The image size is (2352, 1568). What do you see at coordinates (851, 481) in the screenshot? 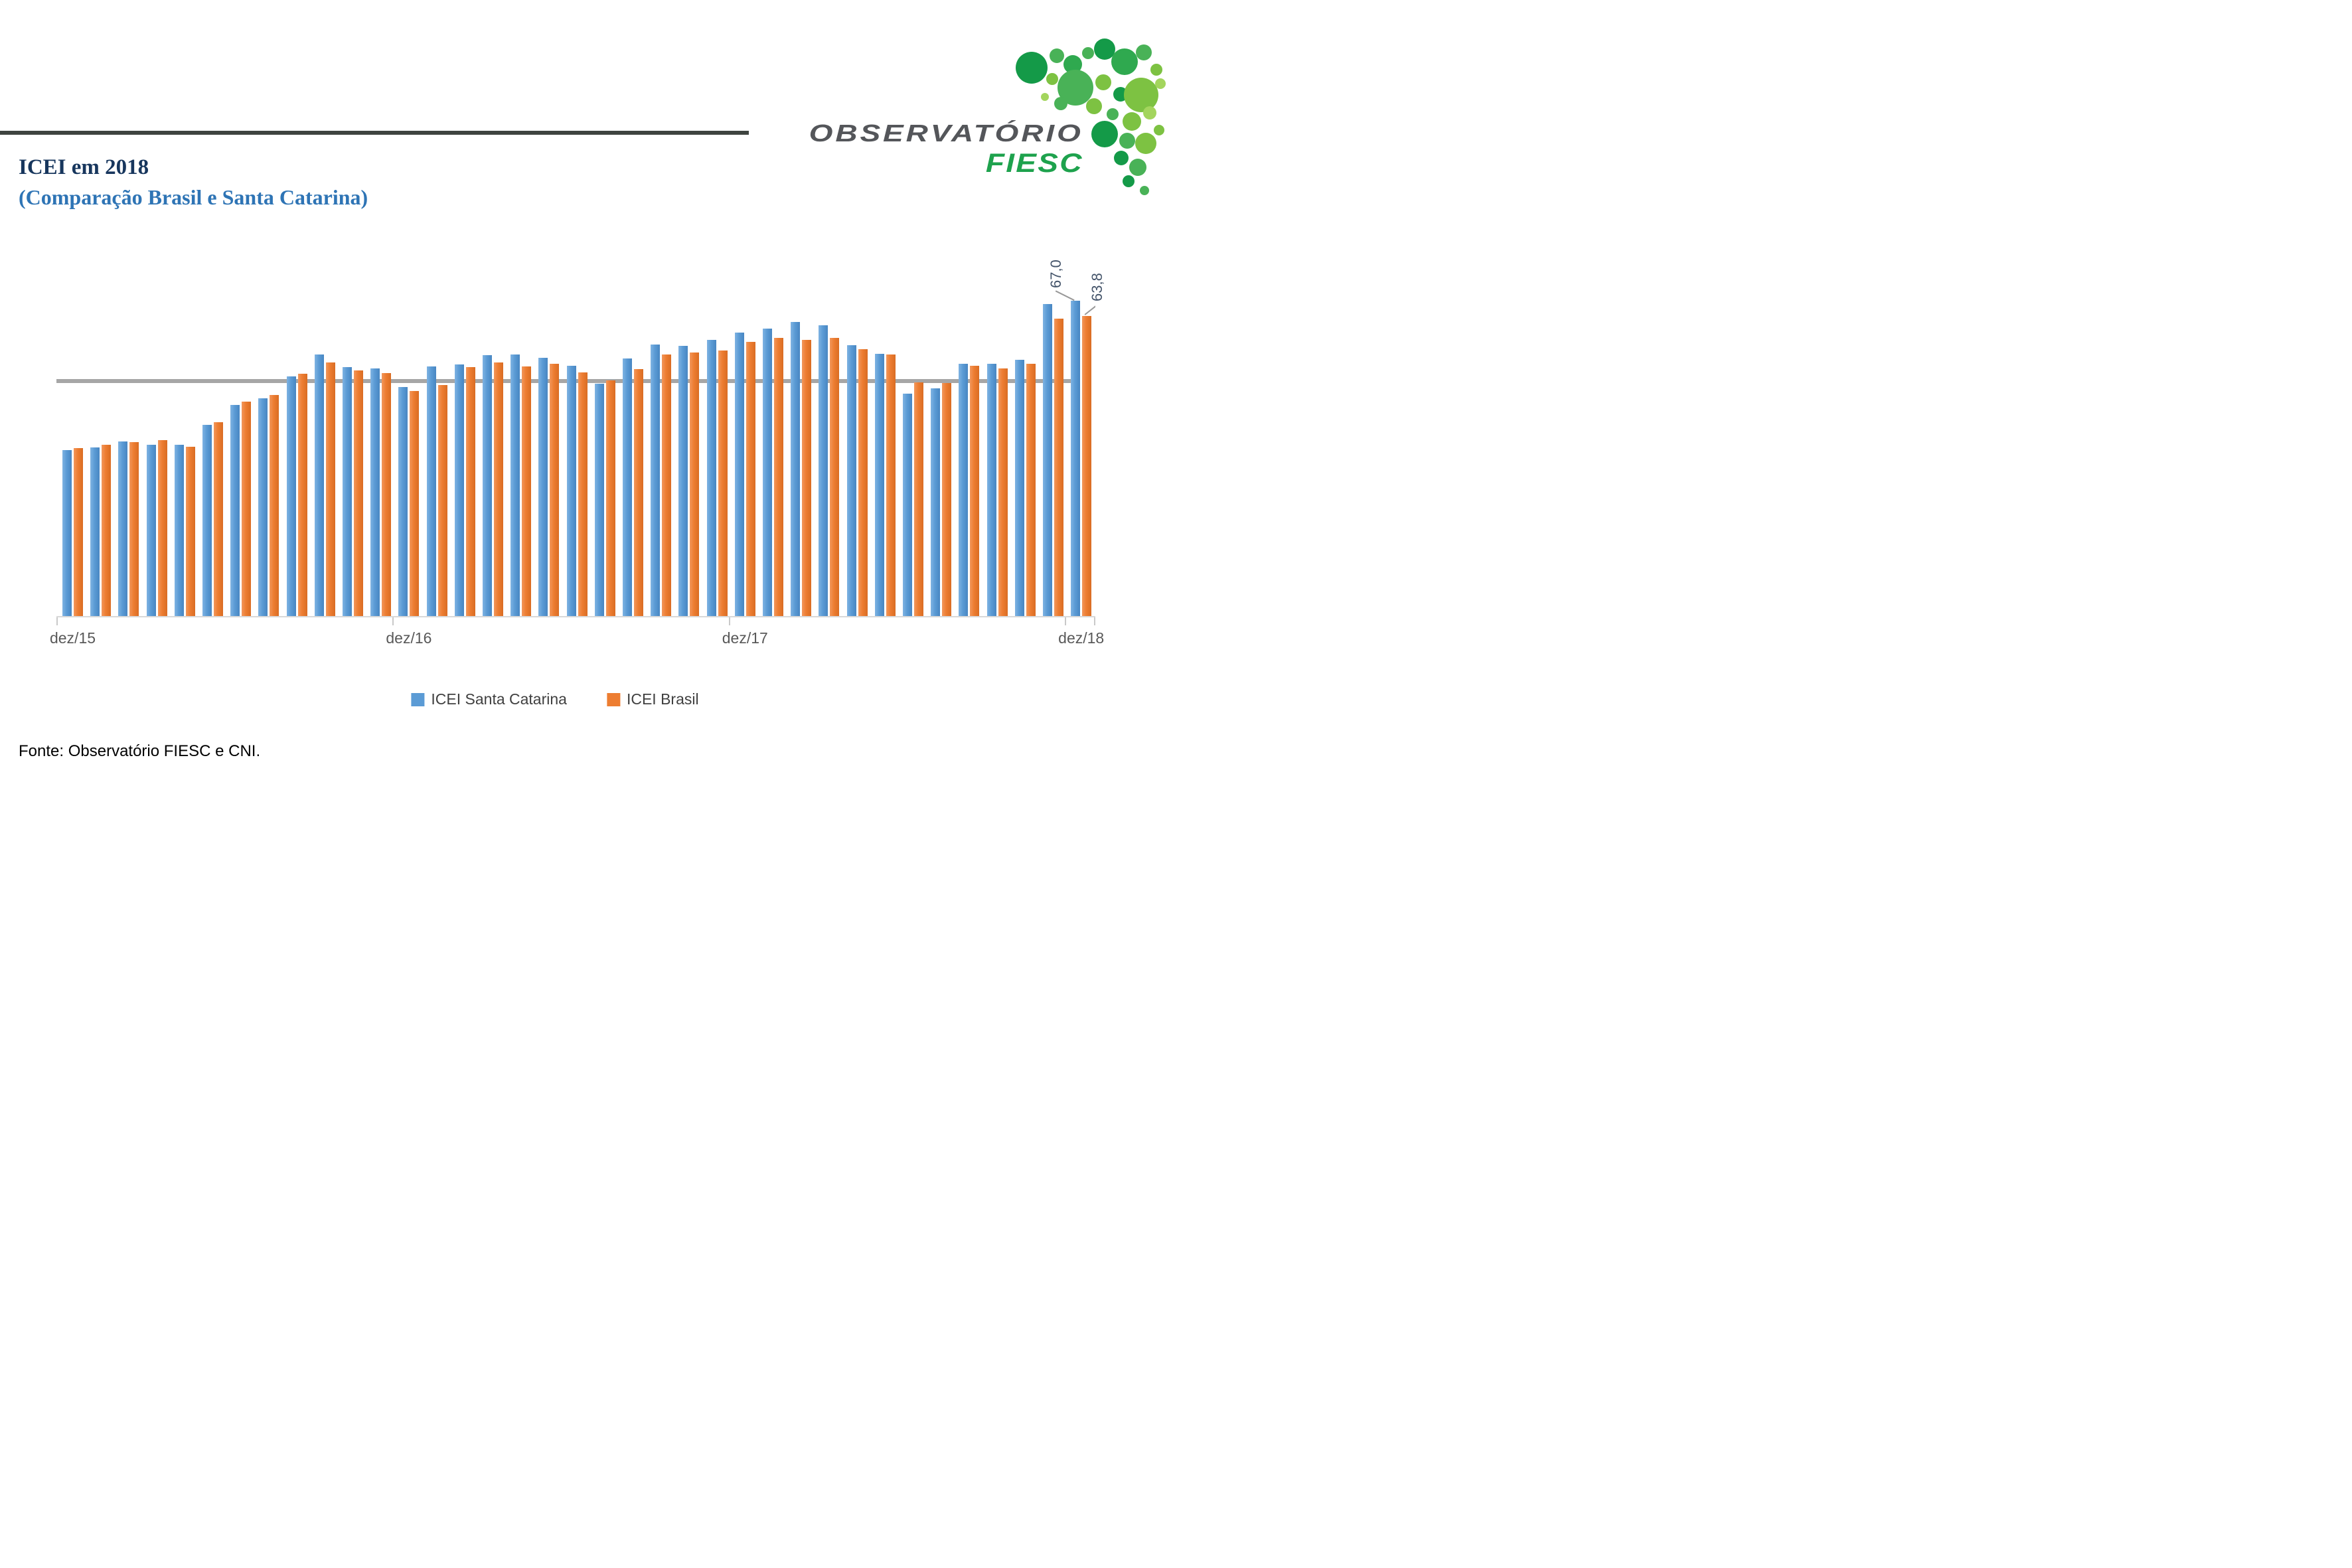
I see `bar-icei-santa-catarina-abr/18` at bounding box center [851, 481].